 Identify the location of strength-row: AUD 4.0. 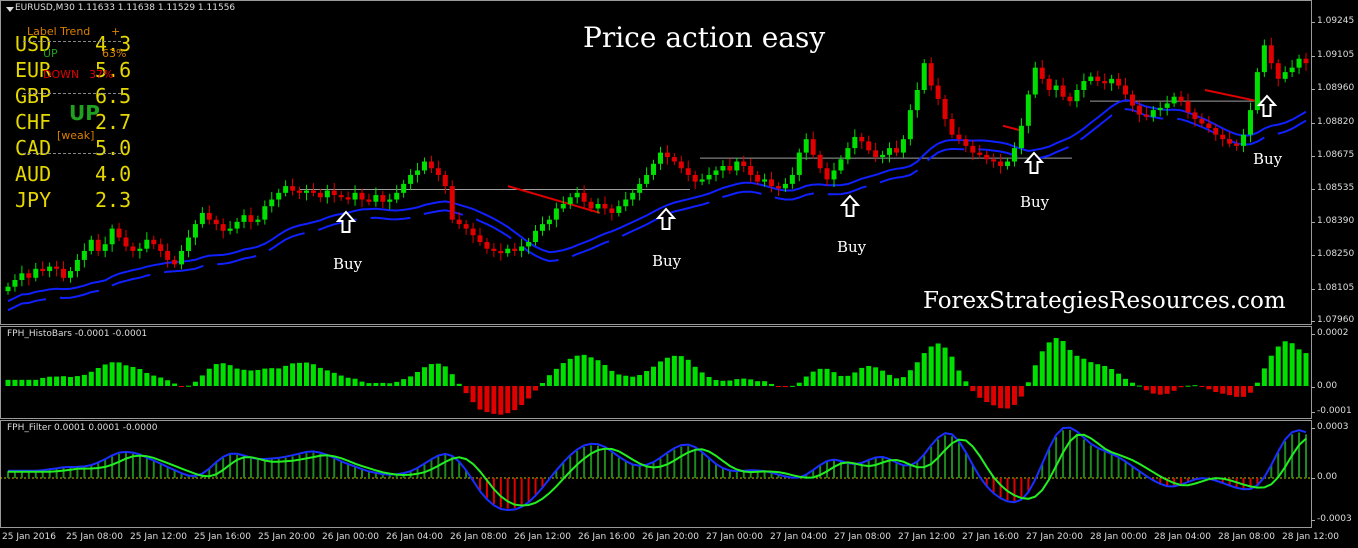
(73, 174).